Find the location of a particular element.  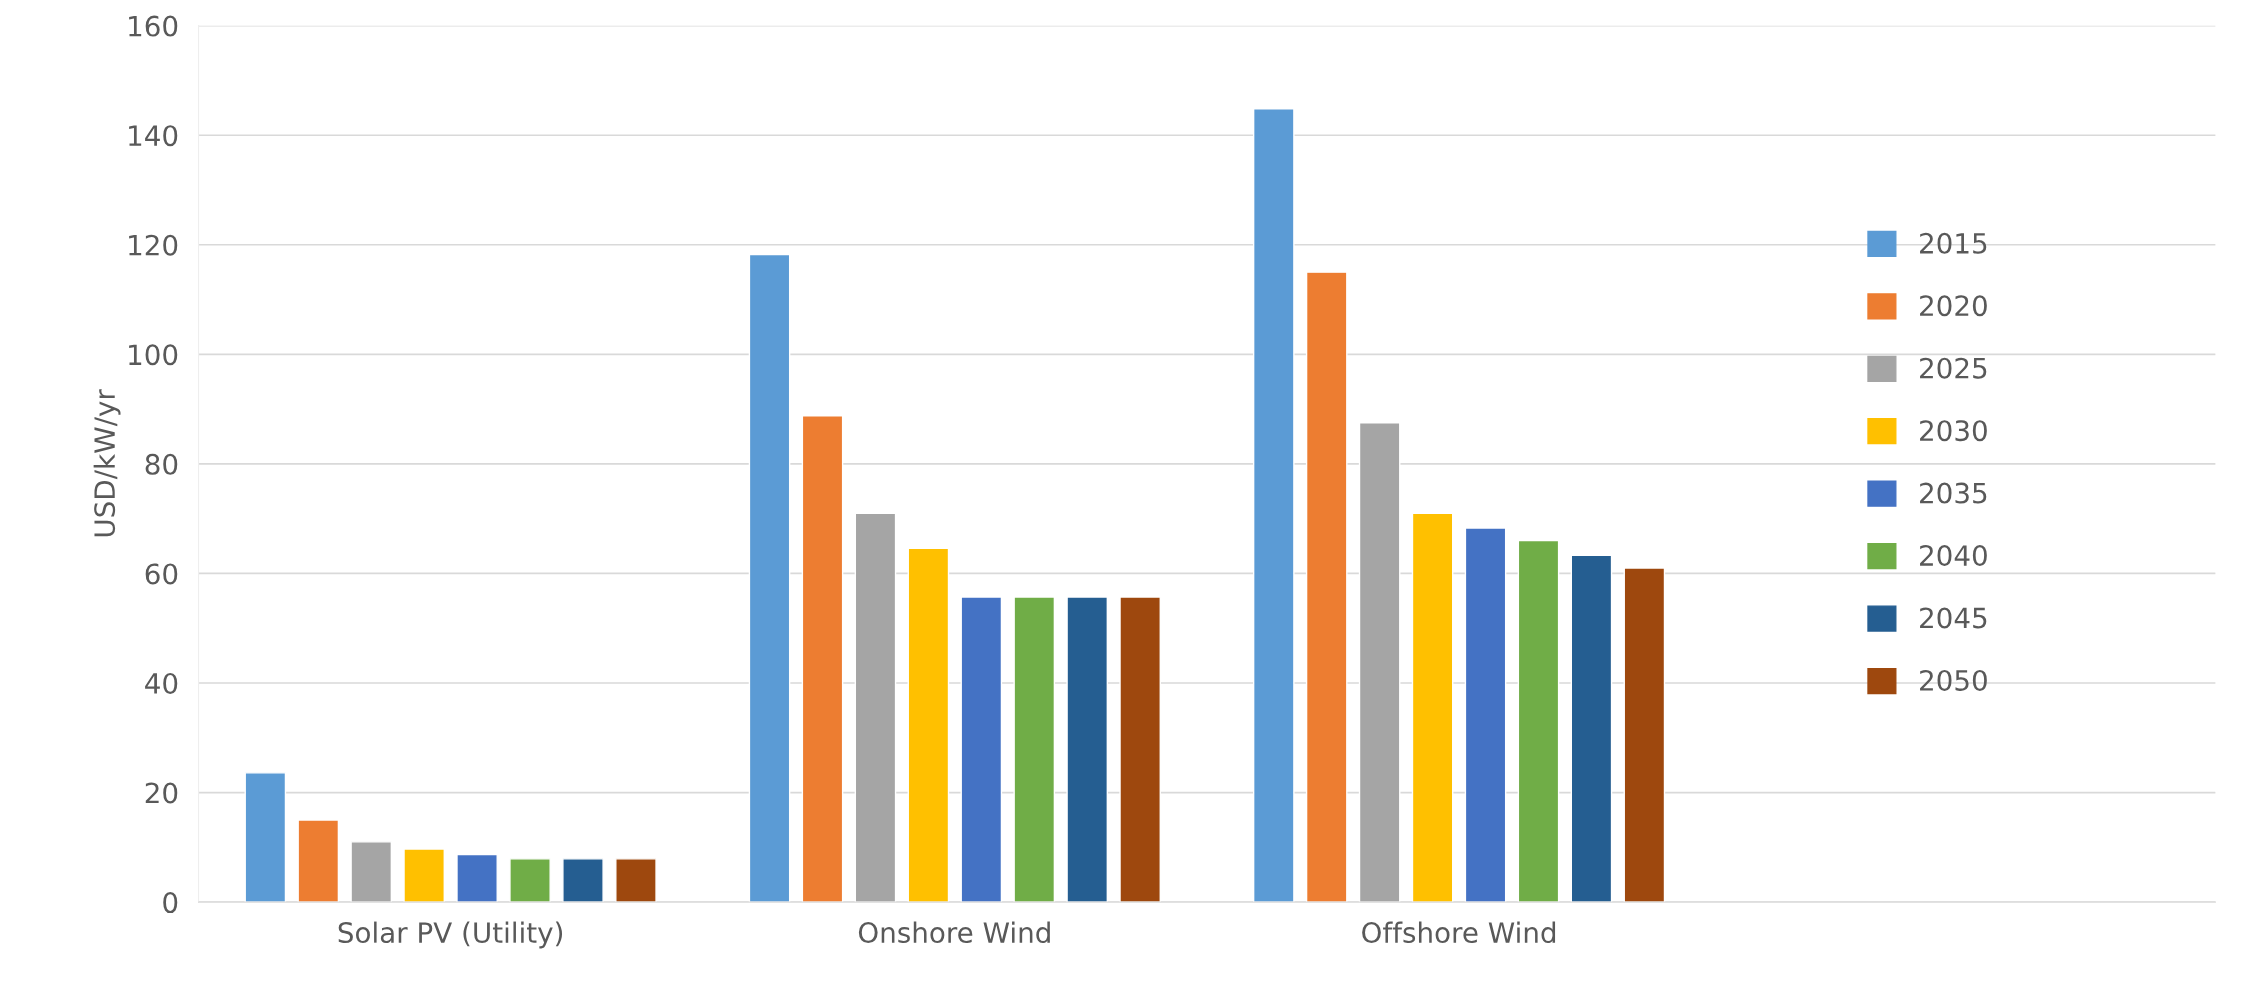

y-tick-label: 160 is located at coordinates (153, 26).